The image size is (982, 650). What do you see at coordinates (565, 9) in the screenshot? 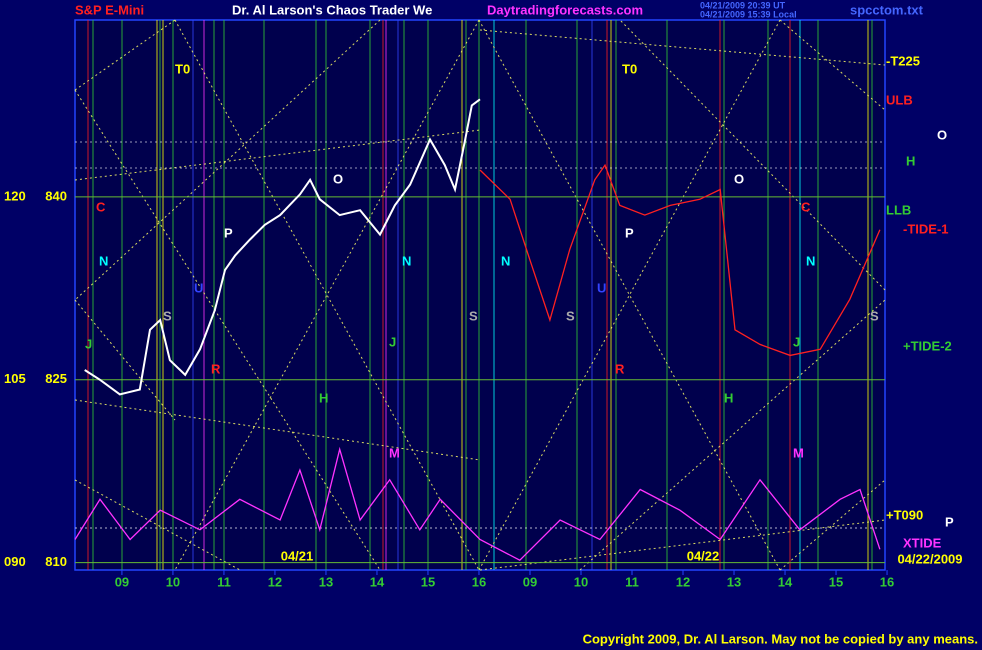
I see `site-name: Daytradingforecasts.com` at bounding box center [565, 9].